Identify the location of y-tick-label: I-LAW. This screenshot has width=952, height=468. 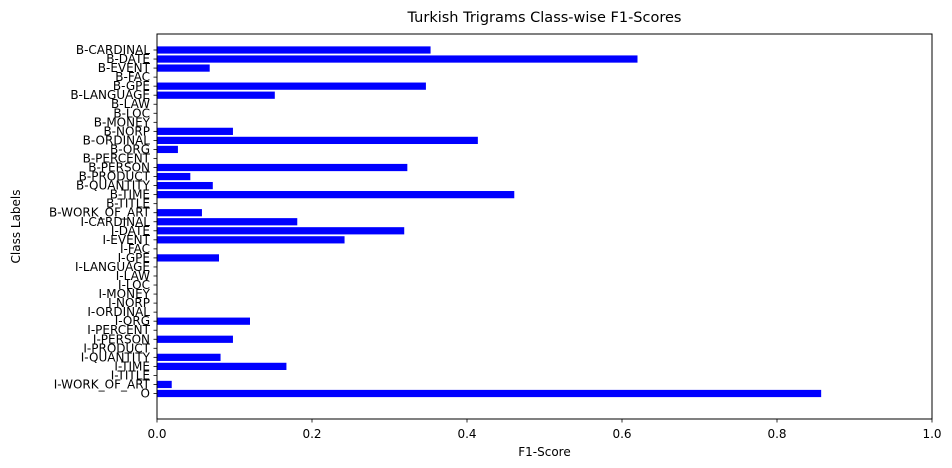
(133, 276).